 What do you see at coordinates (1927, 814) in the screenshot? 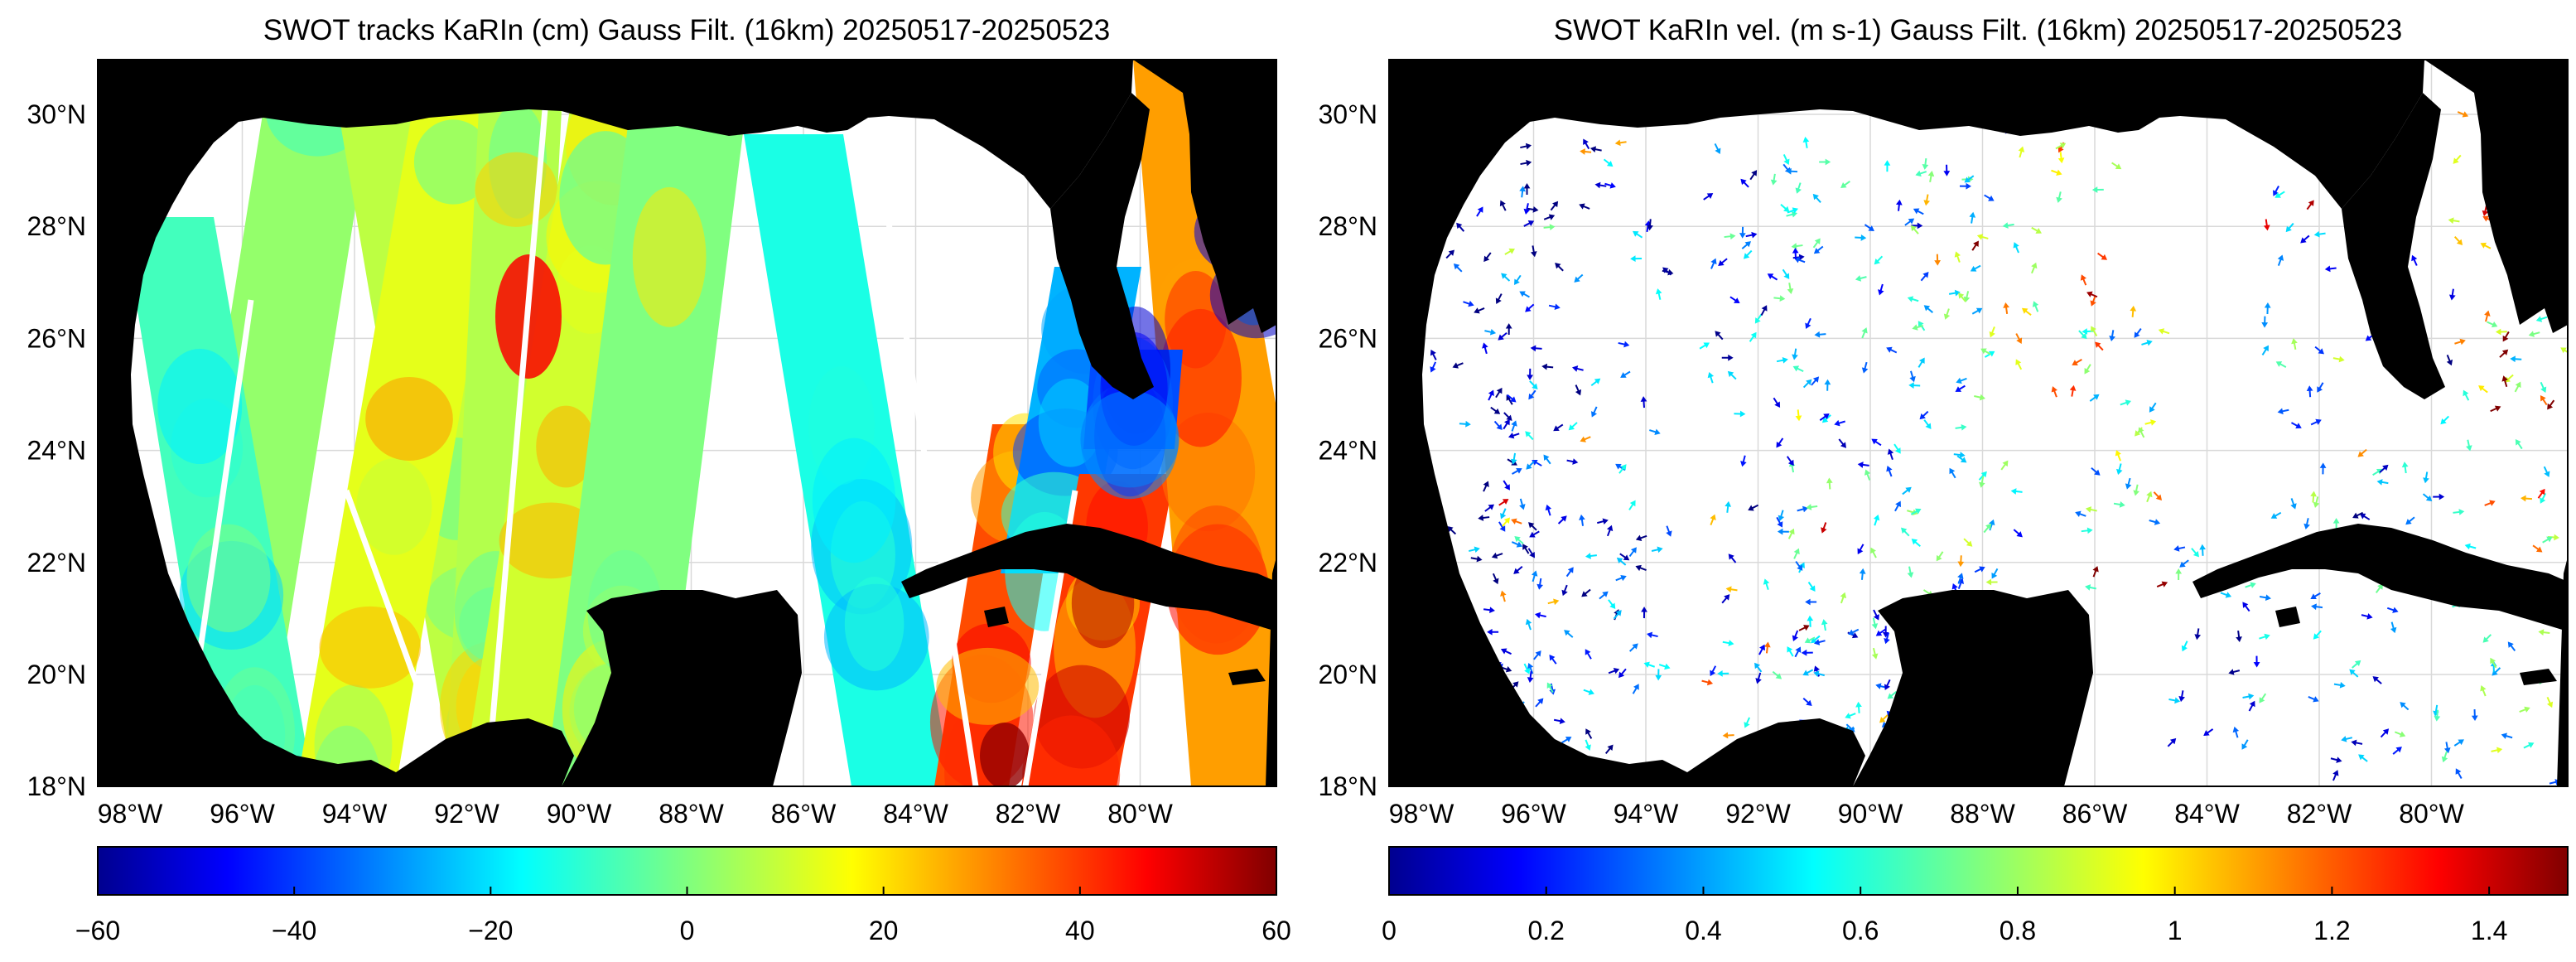
I see `panel-vel-lon-ticks: 98°W 96°W 94°W 92°W 90°W 88°W 86°W 84°W 82°W 80°W` at bounding box center [1927, 814].